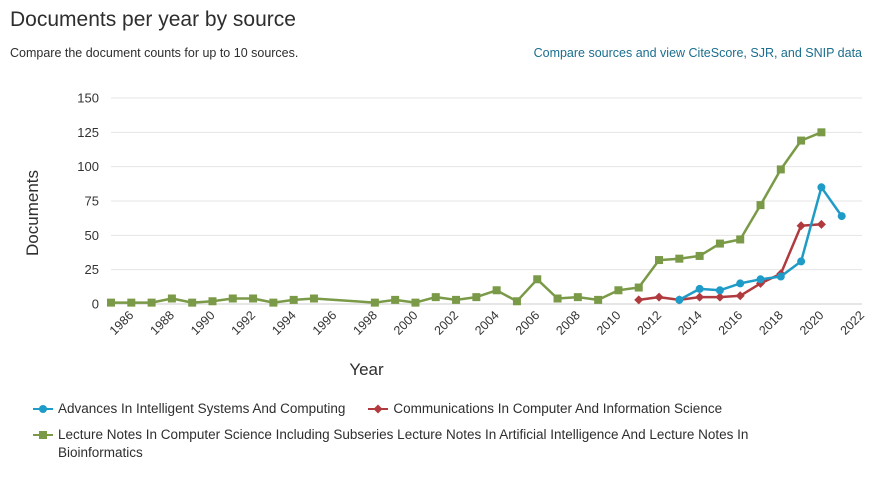 The image size is (878, 496). What do you see at coordinates (244, 323) in the screenshot?
I see `x-tick-label: 1992` at bounding box center [244, 323].